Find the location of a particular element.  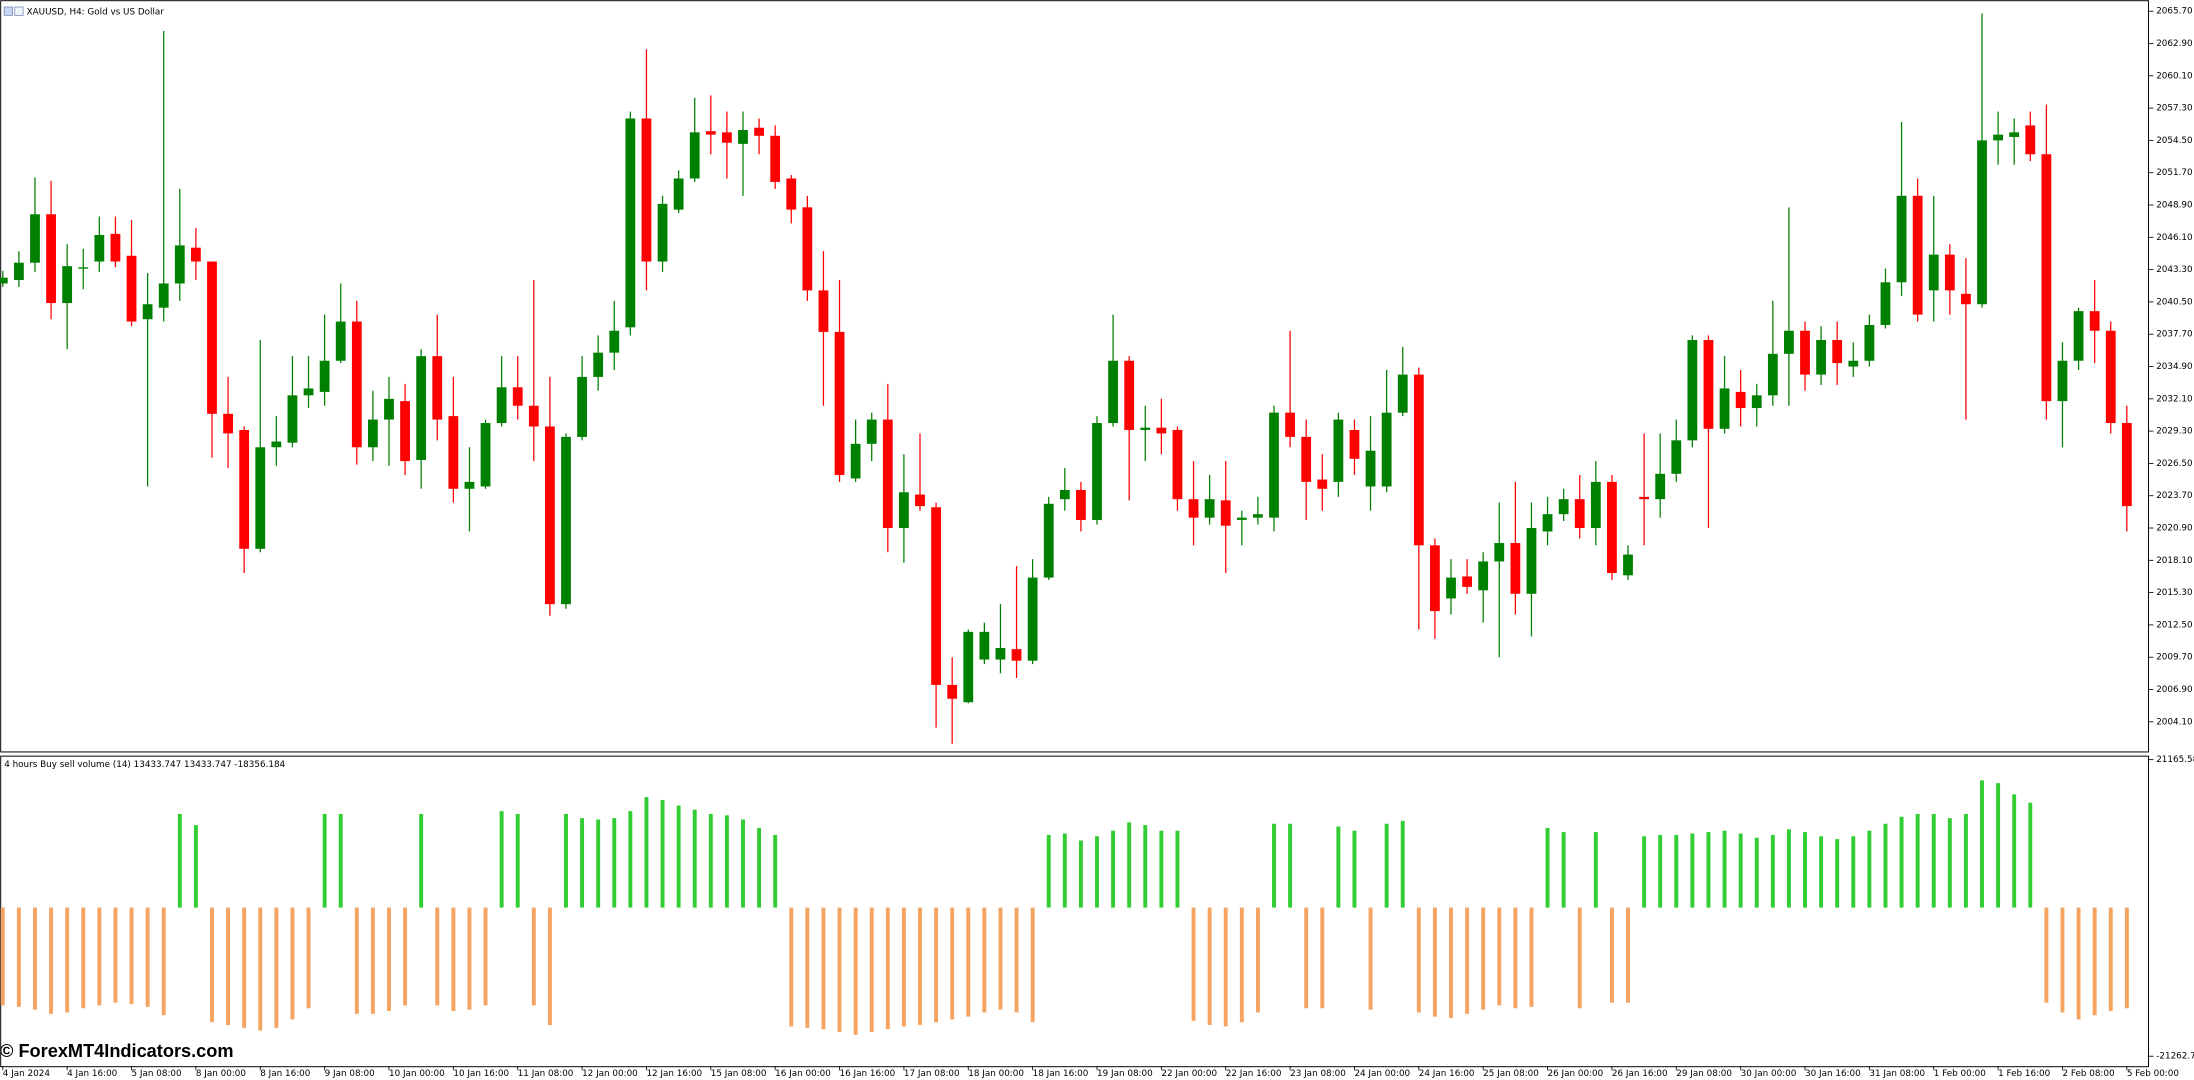

x-tick-label: 17 Jan 08:00 is located at coordinates (932, 1074).